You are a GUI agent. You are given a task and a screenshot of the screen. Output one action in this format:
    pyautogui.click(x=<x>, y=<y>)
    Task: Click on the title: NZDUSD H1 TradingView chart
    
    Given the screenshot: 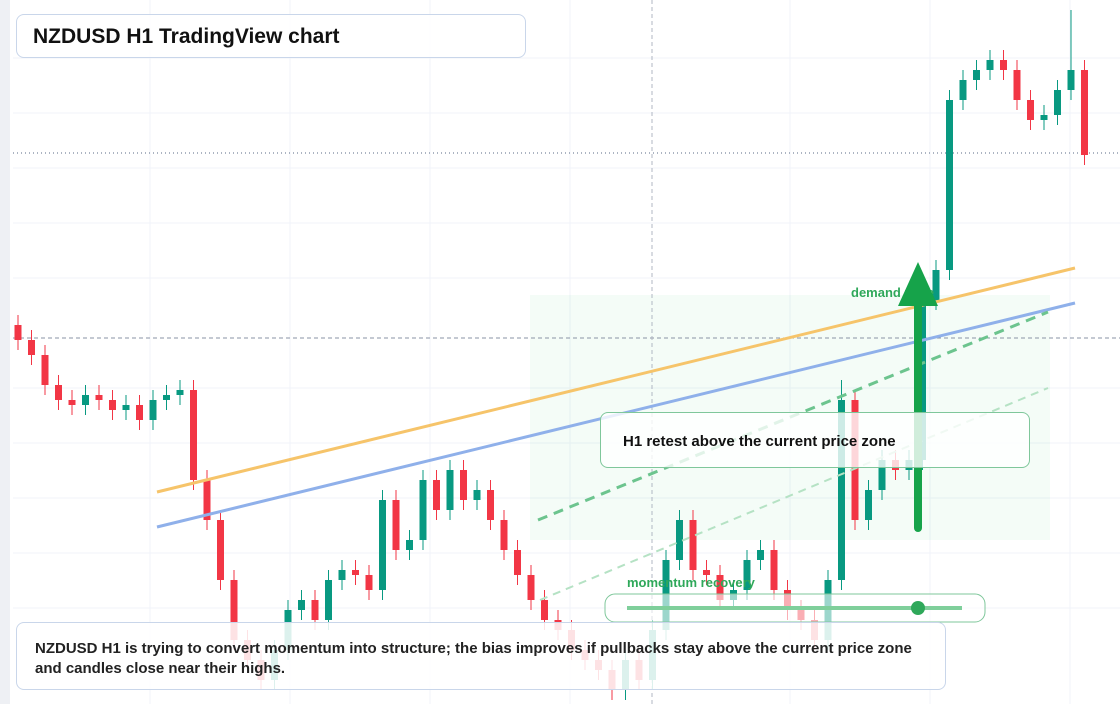 What is the action you would take?
    pyautogui.click(x=271, y=36)
    